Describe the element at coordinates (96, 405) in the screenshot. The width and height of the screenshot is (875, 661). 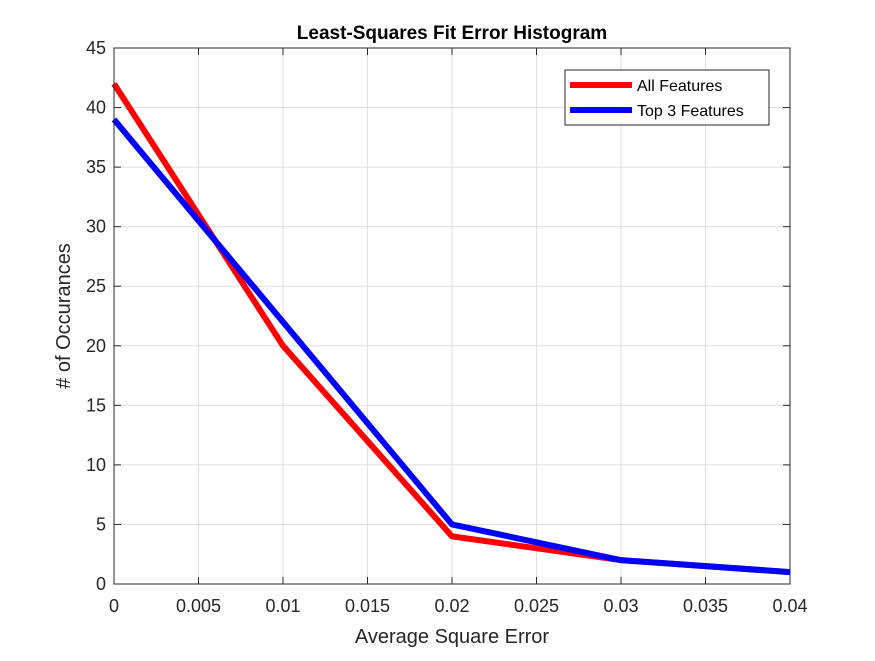
I see `y-tick-label: 15` at that location.